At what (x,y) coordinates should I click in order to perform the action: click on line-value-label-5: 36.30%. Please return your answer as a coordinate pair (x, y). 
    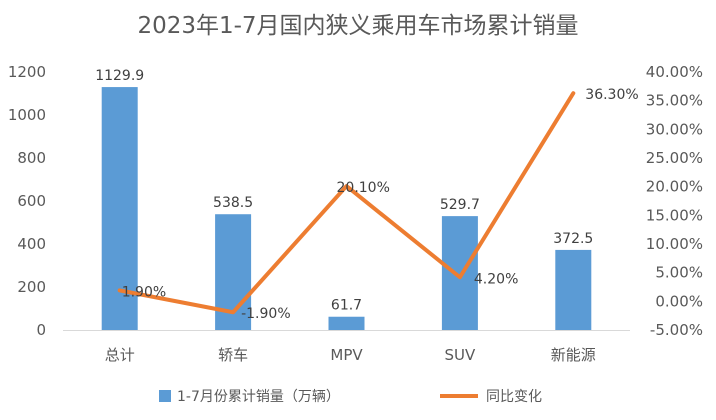
    Looking at the image, I should click on (611, 95).